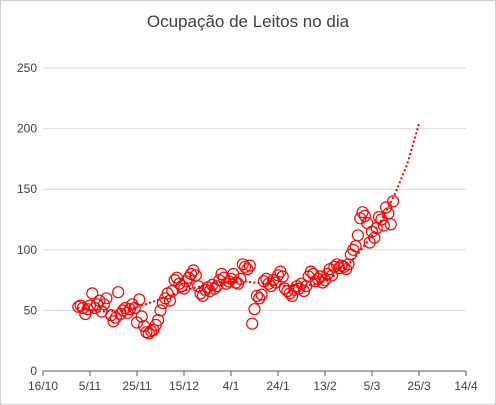 The image size is (496, 405). Describe the element at coordinates (31, 310) in the screenshot. I see `y-tick-label: 50` at that location.